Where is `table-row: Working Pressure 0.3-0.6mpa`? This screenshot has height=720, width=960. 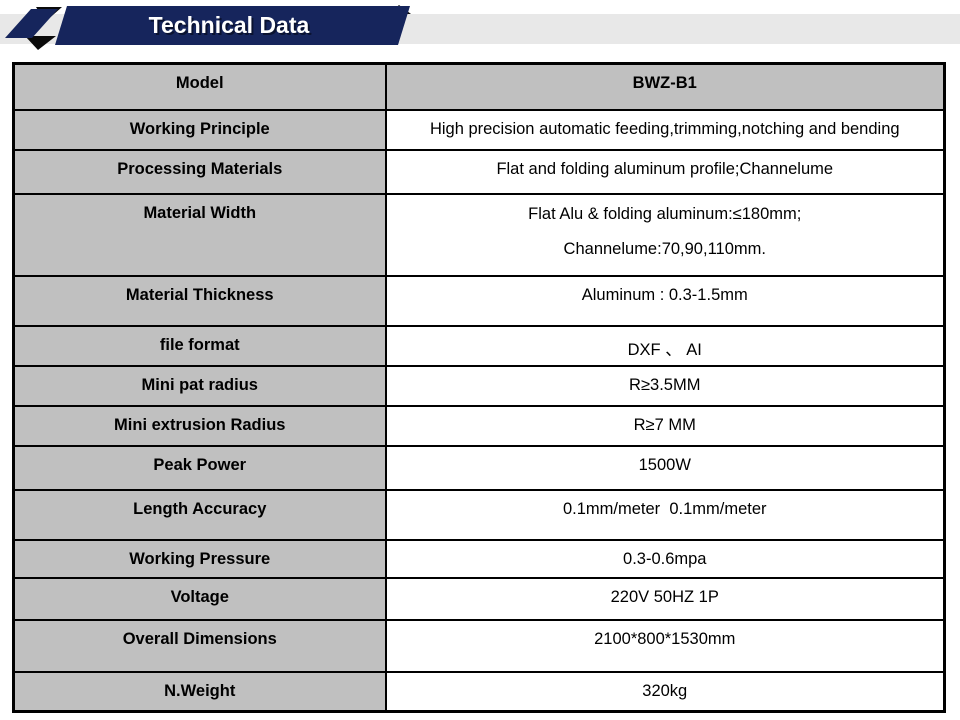 table-row: Working Pressure 0.3-0.6mpa is located at coordinates (479, 558).